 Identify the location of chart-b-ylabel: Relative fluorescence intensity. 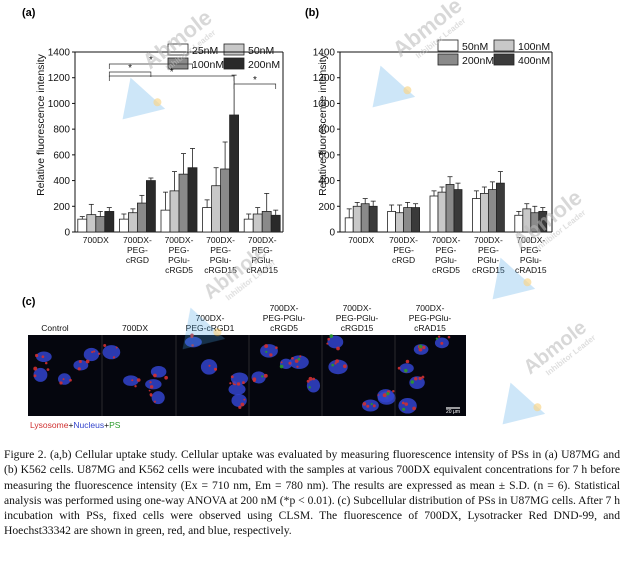
(323, 124).